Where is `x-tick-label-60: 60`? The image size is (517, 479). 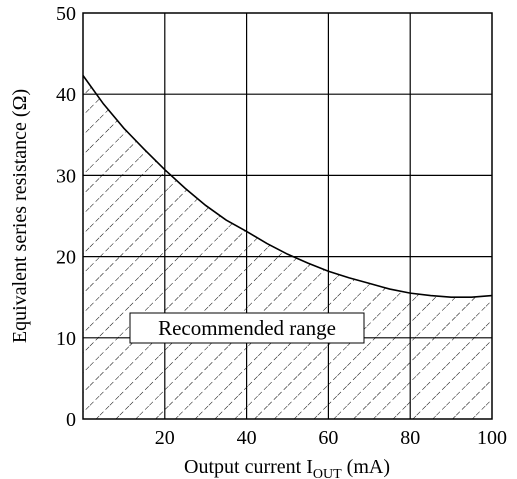
x-tick-label-60: 60 is located at coordinates (328, 438).